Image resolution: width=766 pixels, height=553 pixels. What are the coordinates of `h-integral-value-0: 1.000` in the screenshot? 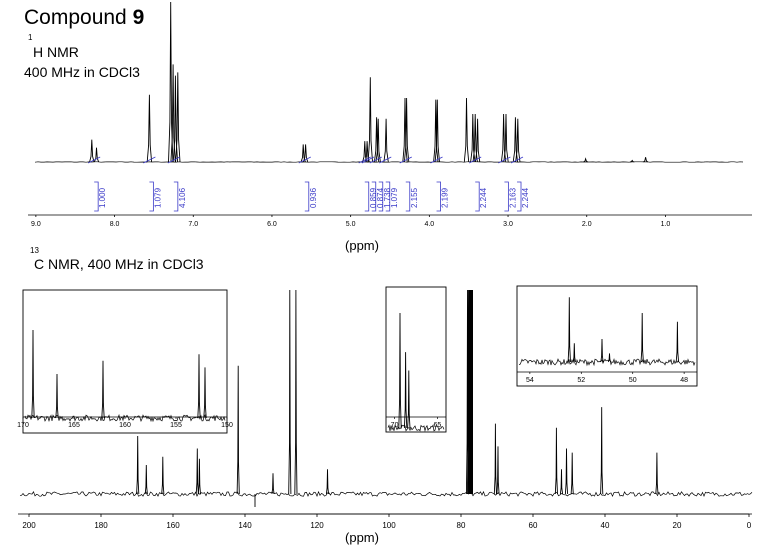 It's located at (102, 197).